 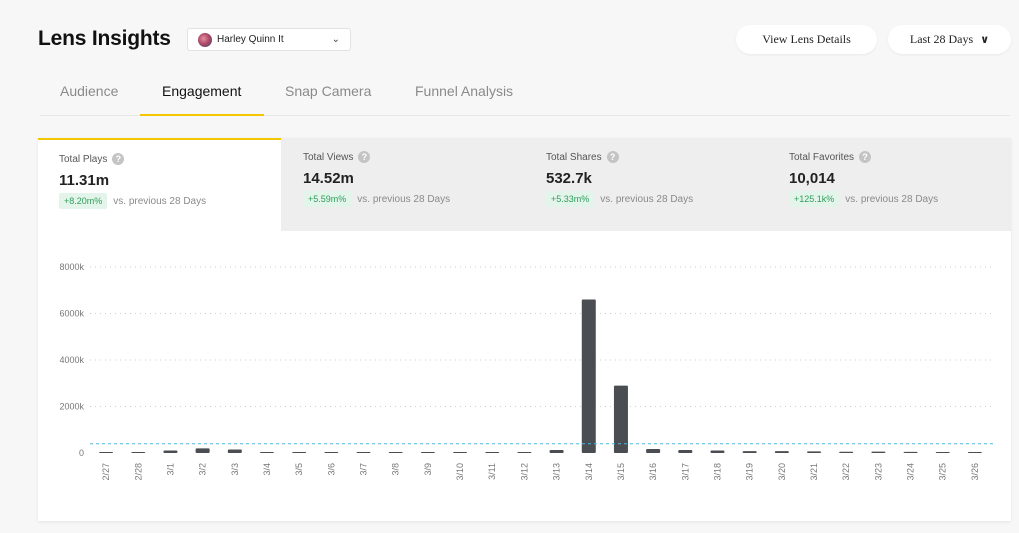 What do you see at coordinates (328, 91) in the screenshot?
I see `tab-snap-camera: Snap Camera` at bounding box center [328, 91].